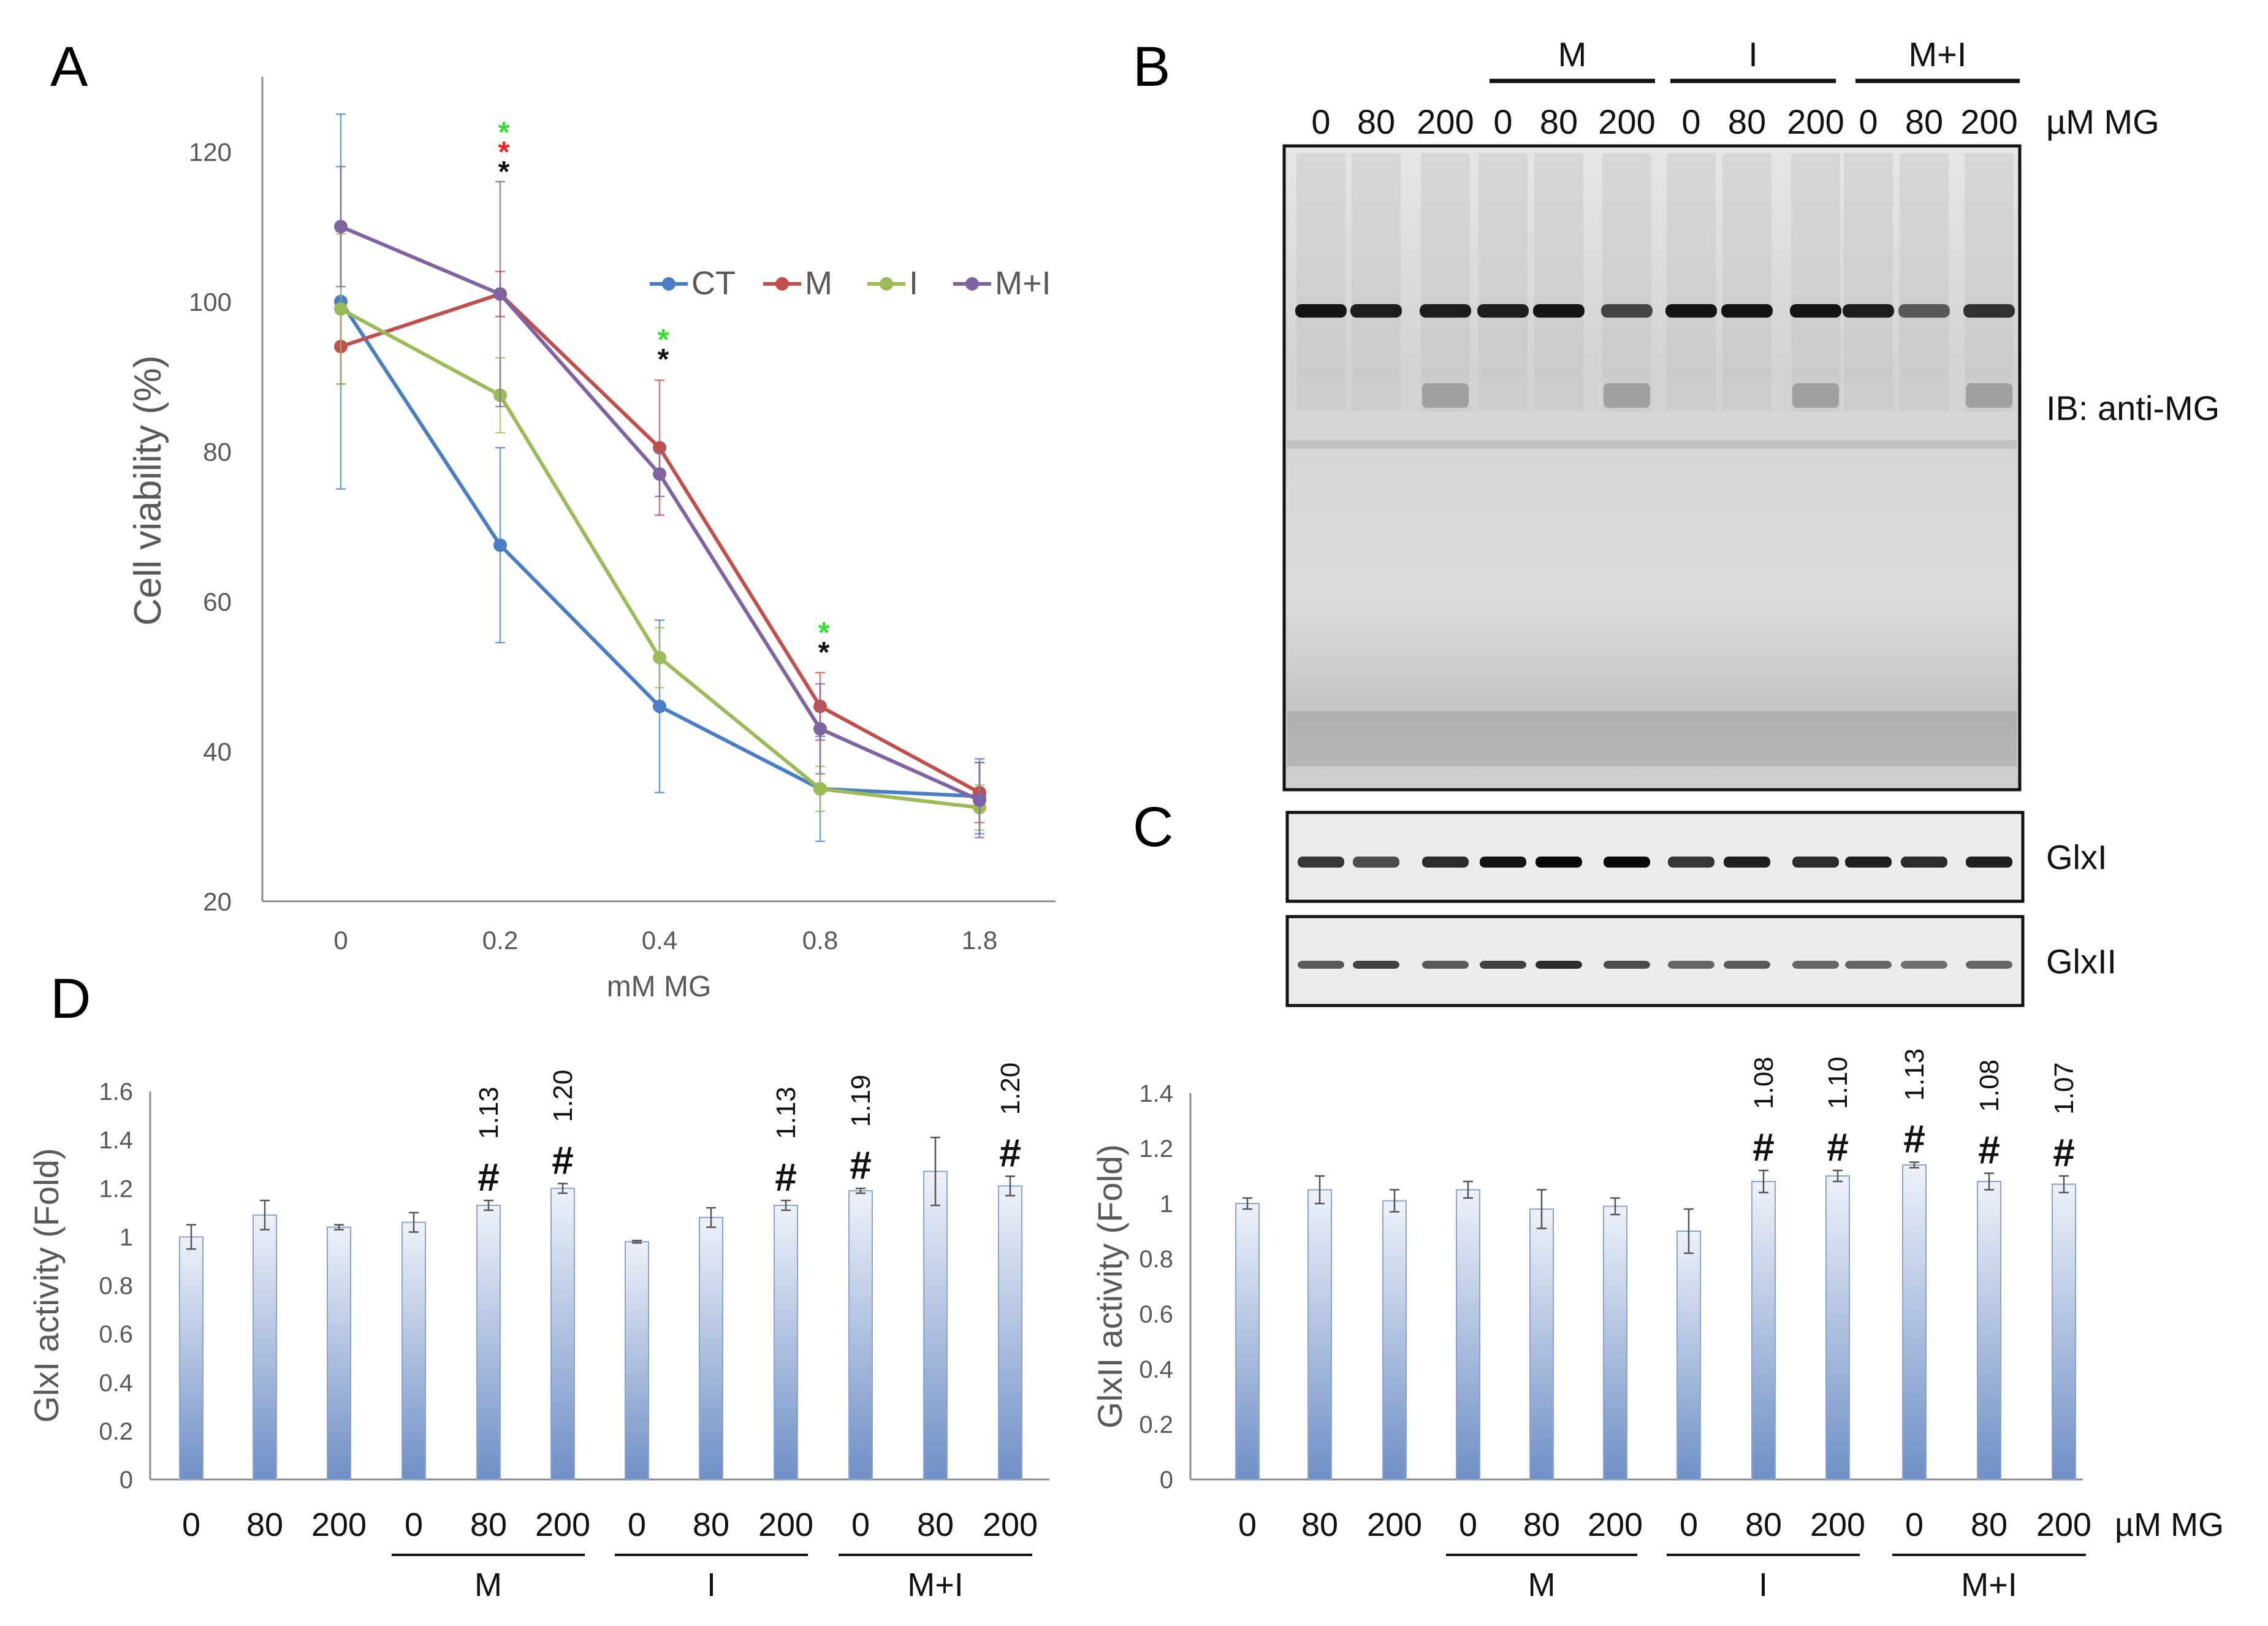 Image resolution: width=2268 pixels, height=1626 pixels. What do you see at coordinates (1156, 1149) in the screenshot?
I see `y-tick-label: 1.2` at bounding box center [1156, 1149].